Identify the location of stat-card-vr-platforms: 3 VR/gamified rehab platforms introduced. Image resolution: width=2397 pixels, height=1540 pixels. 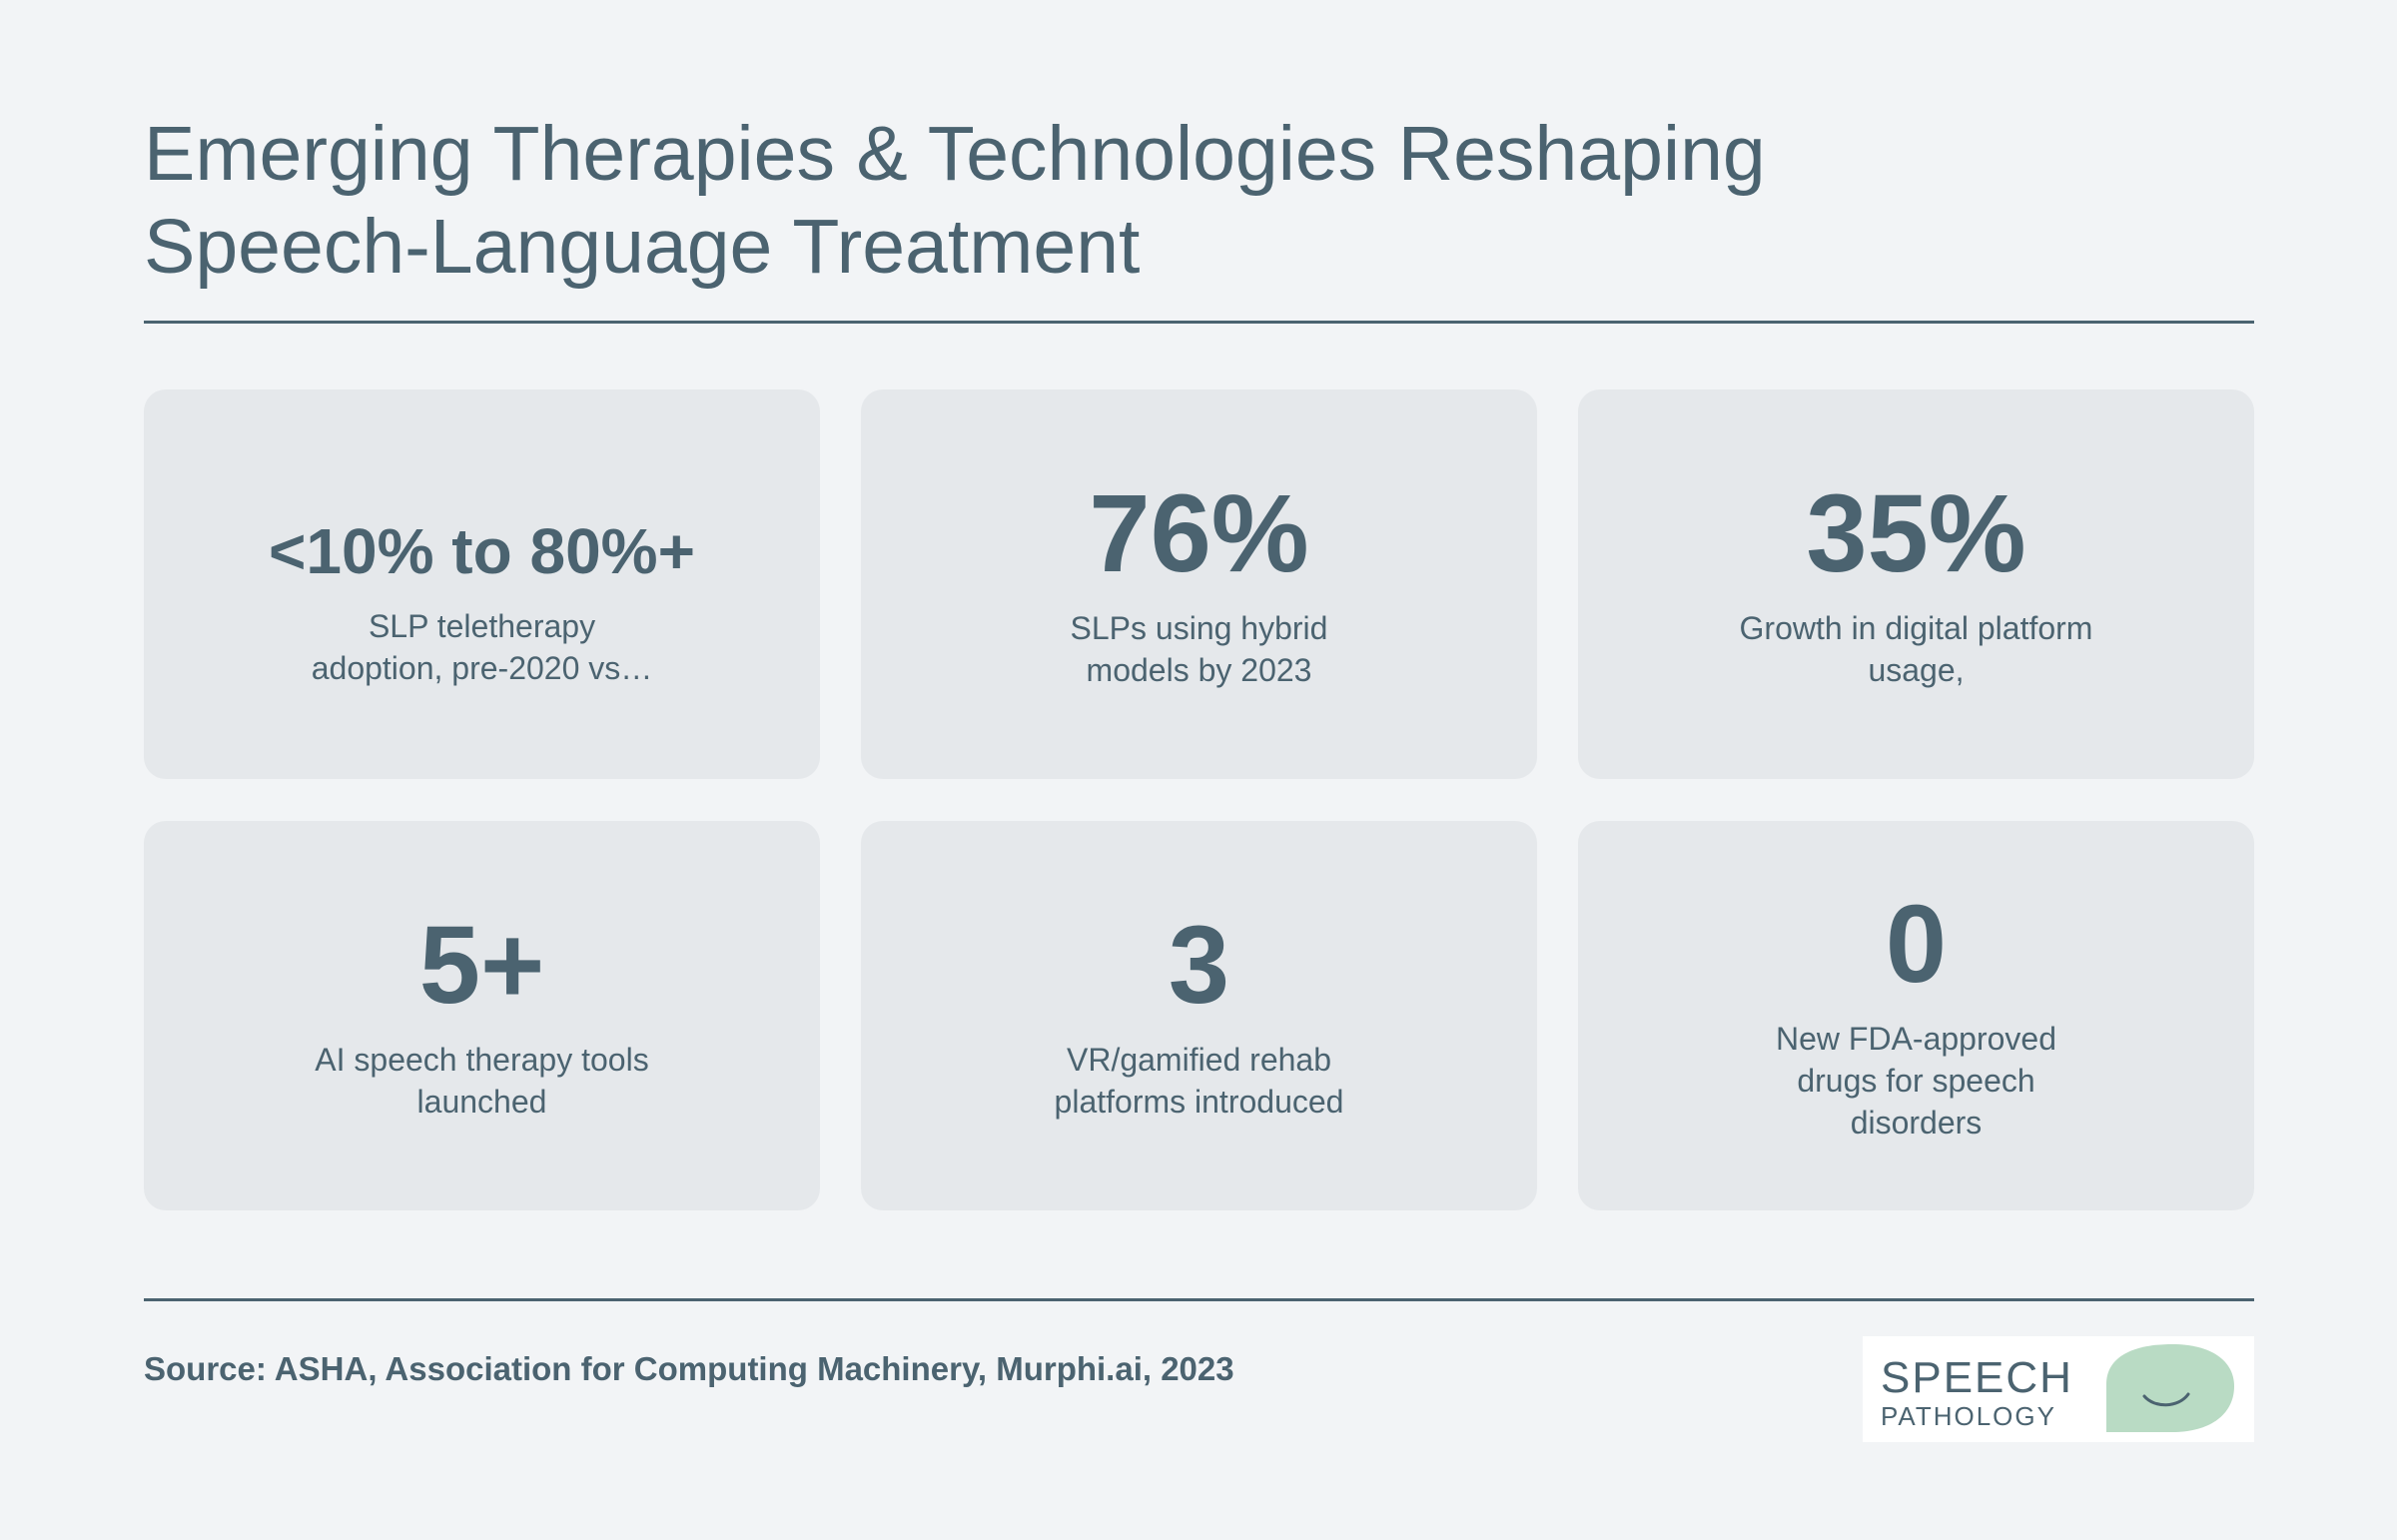
(1199, 1016).